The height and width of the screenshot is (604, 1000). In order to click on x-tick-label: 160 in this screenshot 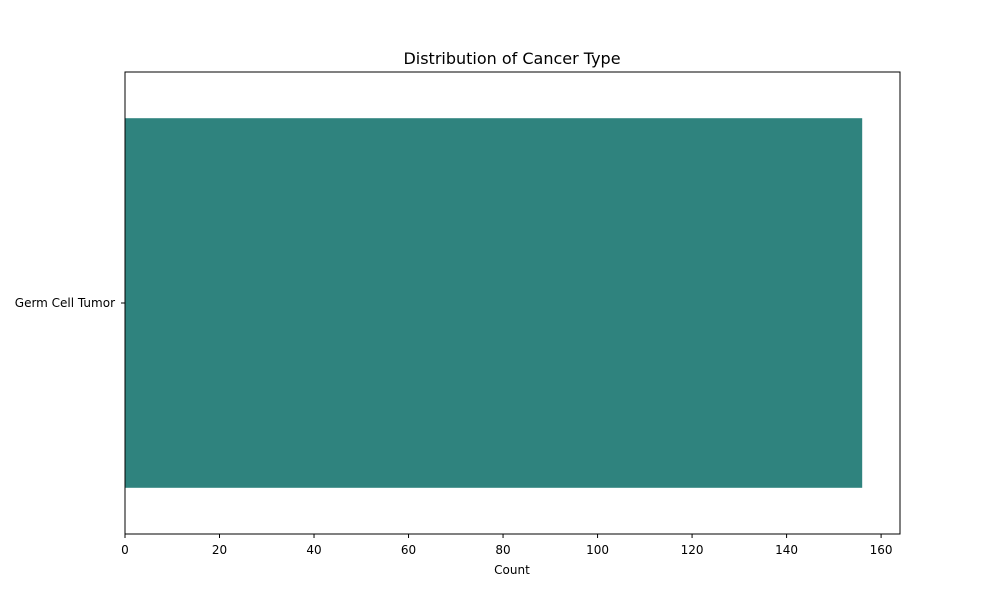, I will do `click(881, 550)`.